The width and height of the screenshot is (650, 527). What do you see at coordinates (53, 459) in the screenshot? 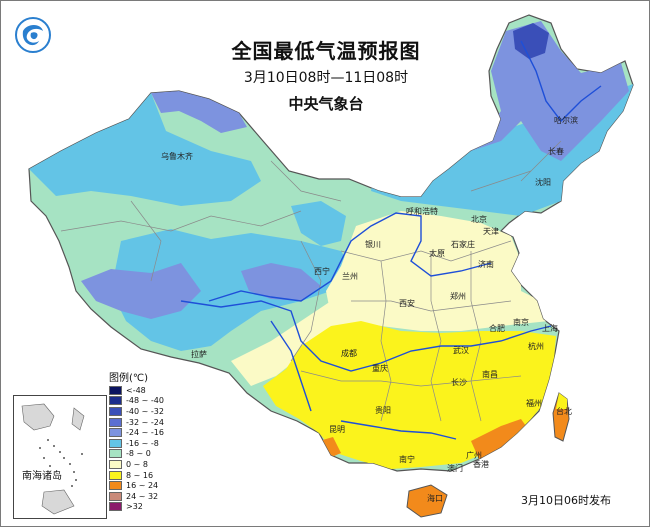
I see `inset-map` at bounding box center [53, 459].